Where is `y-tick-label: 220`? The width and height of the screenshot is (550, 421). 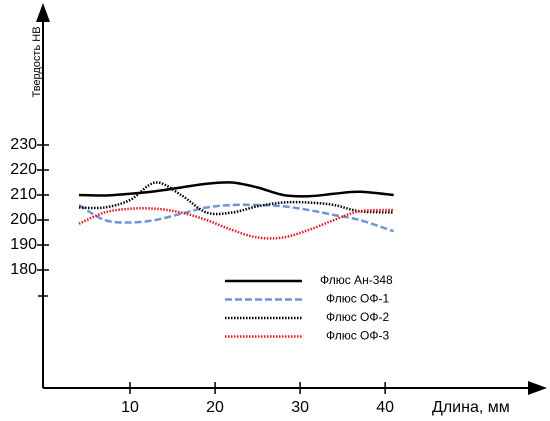 y-tick-label: 220 is located at coordinates (23, 169).